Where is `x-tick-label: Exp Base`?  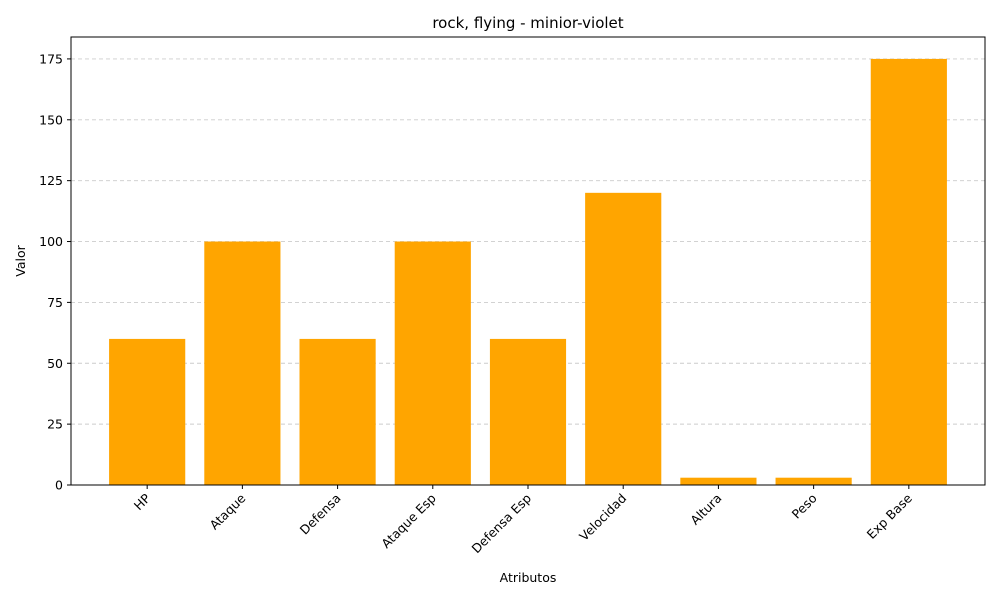
x-tick-label: Exp Base is located at coordinates (890, 516).